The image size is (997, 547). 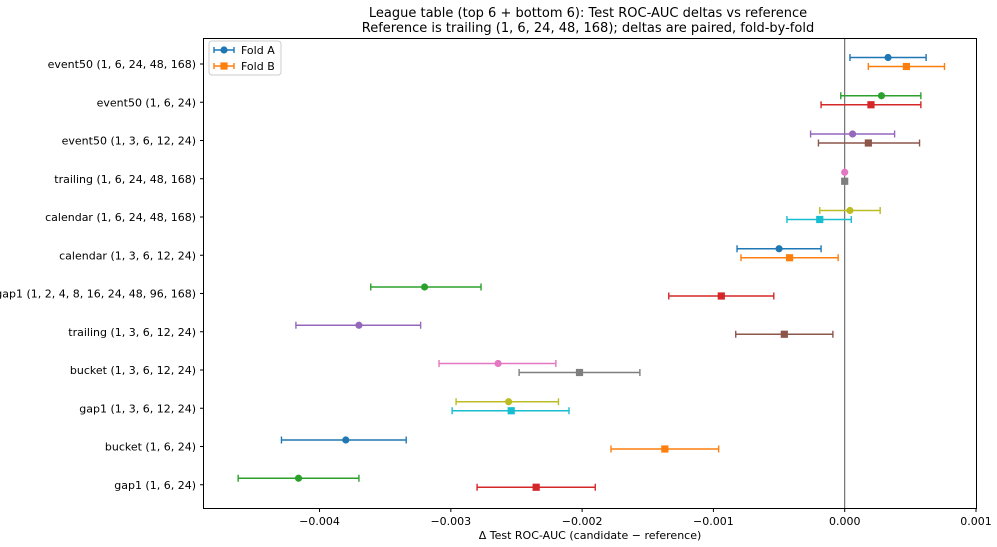 What do you see at coordinates (98, 294) in the screenshot?
I see `y-tick-label: gap1 (1, 2, 4, 8, 16, 24, 48, 96, 168)` at bounding box center [98, 294].